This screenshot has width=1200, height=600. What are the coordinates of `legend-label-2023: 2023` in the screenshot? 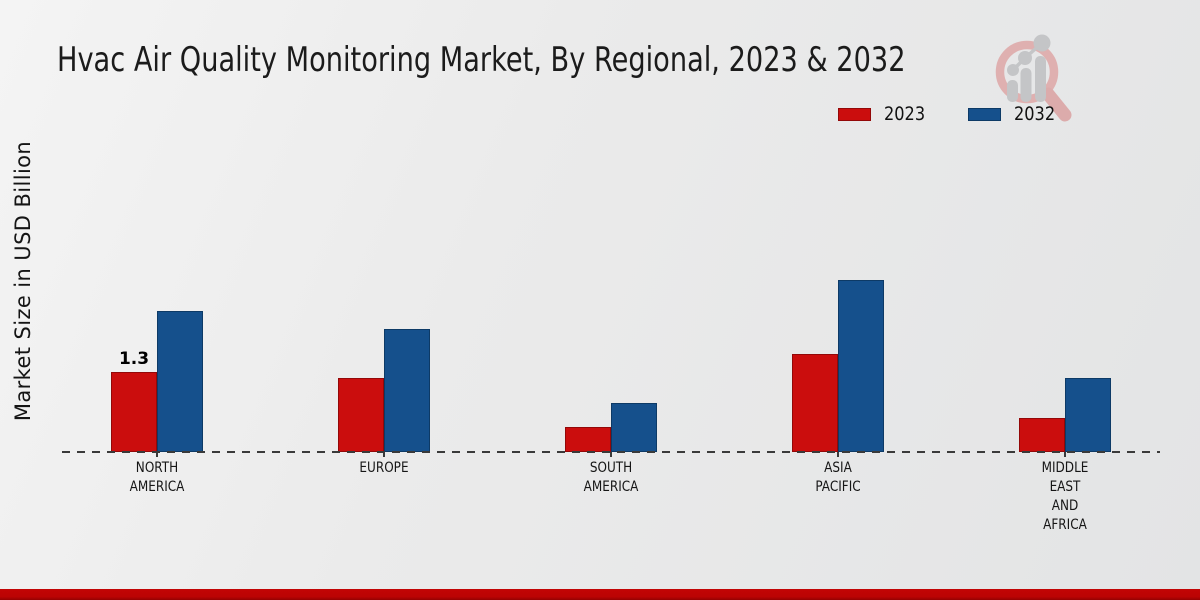 It's located at (905, 114).